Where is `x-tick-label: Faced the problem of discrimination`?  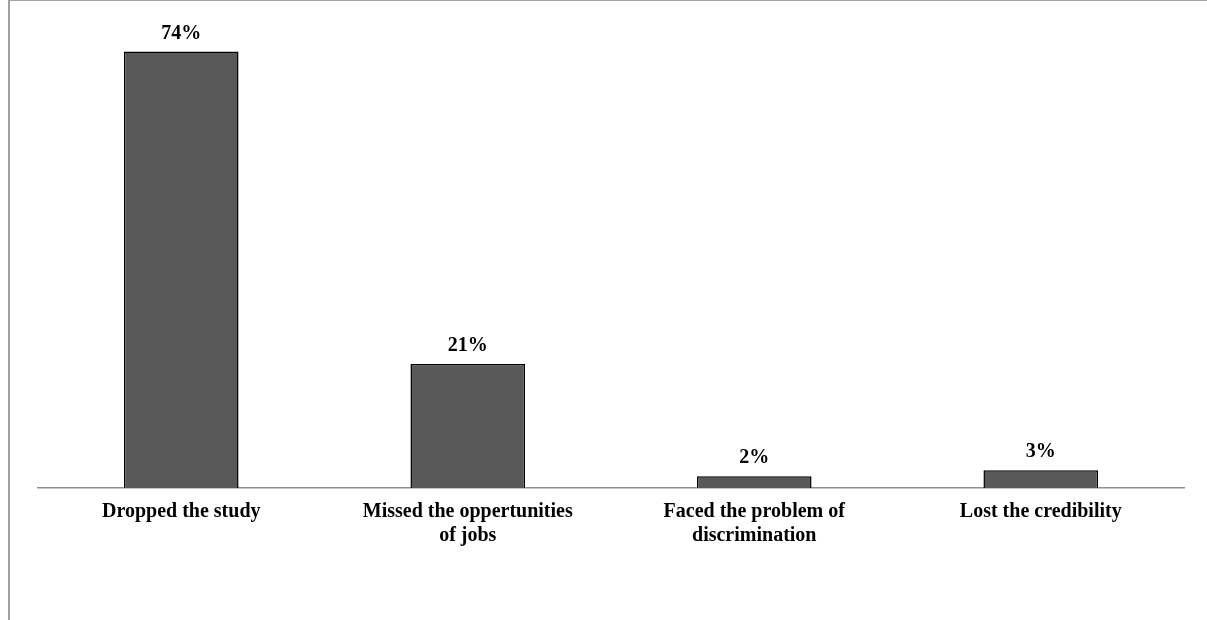
x-tick-label: Faced the problem of discrimination is located at coordinates (754, 522).